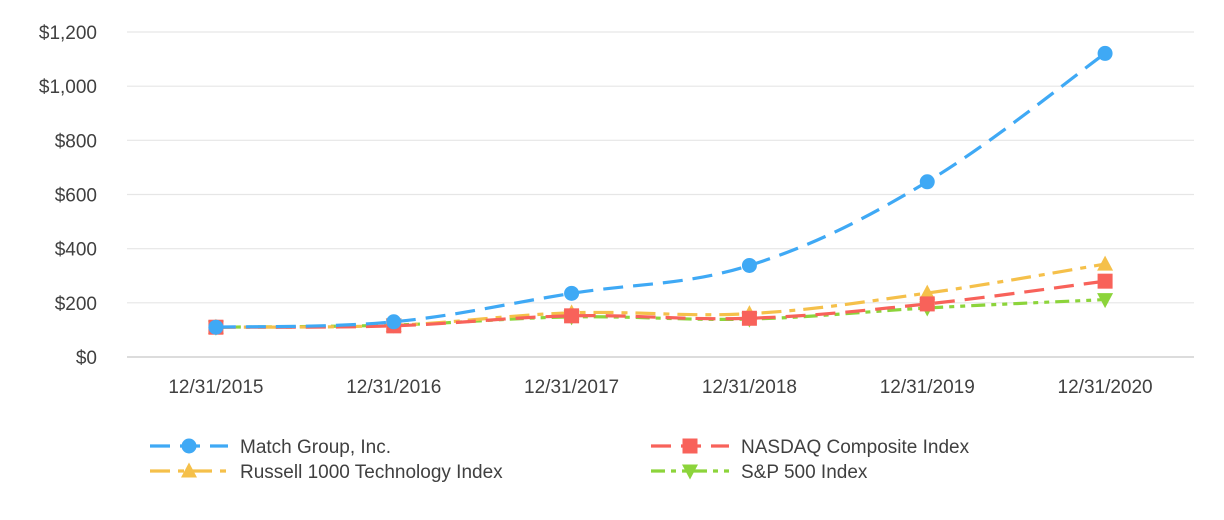 This screenshot has height=520, width=1224. Describe the element at coordinates (749, 387) in the screenshot. I see `x-tick-label: 12/31/2018` at that location.